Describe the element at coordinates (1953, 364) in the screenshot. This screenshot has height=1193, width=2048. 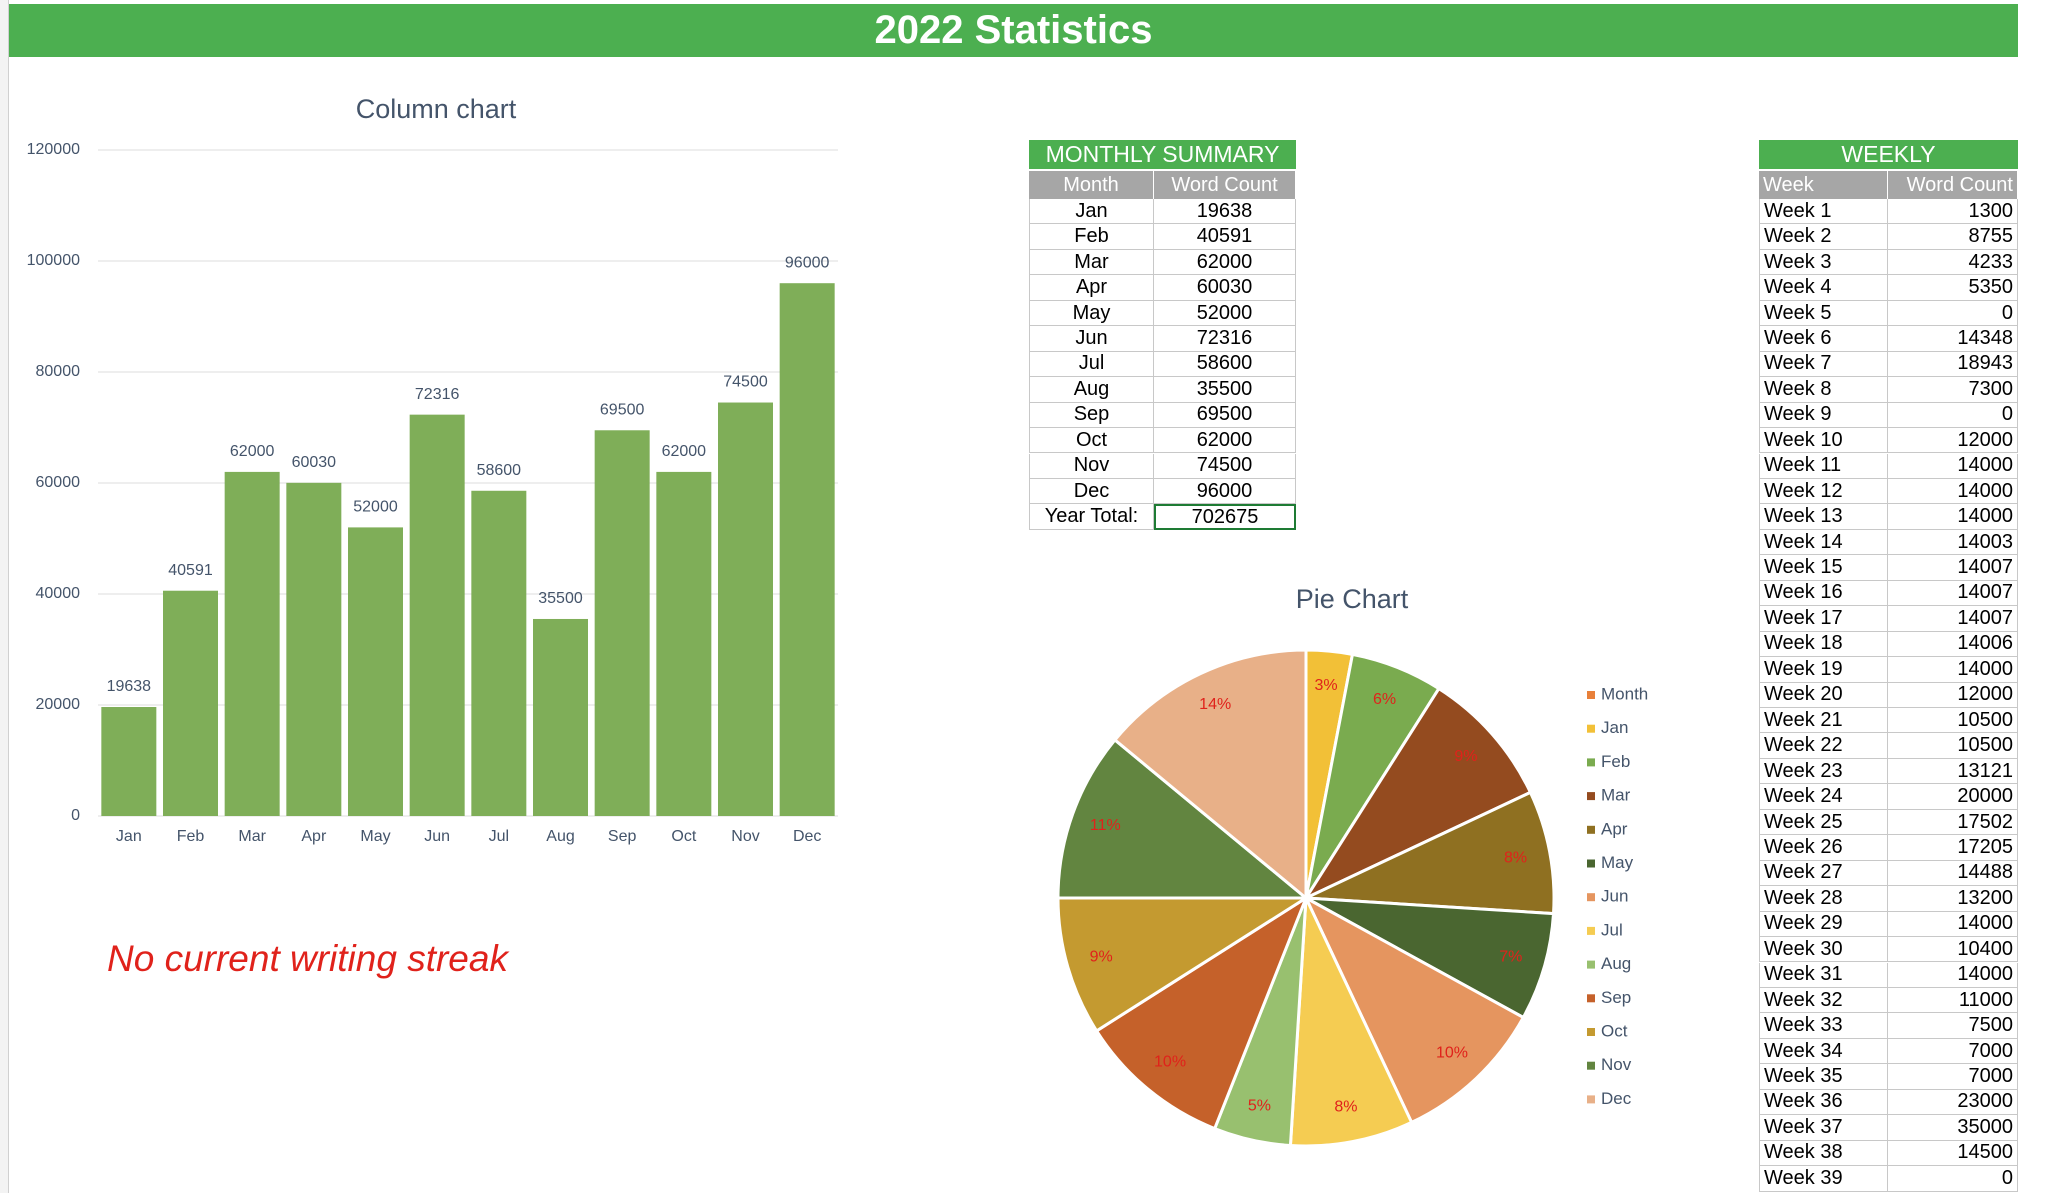
I see `word-count: 18943` at that location.